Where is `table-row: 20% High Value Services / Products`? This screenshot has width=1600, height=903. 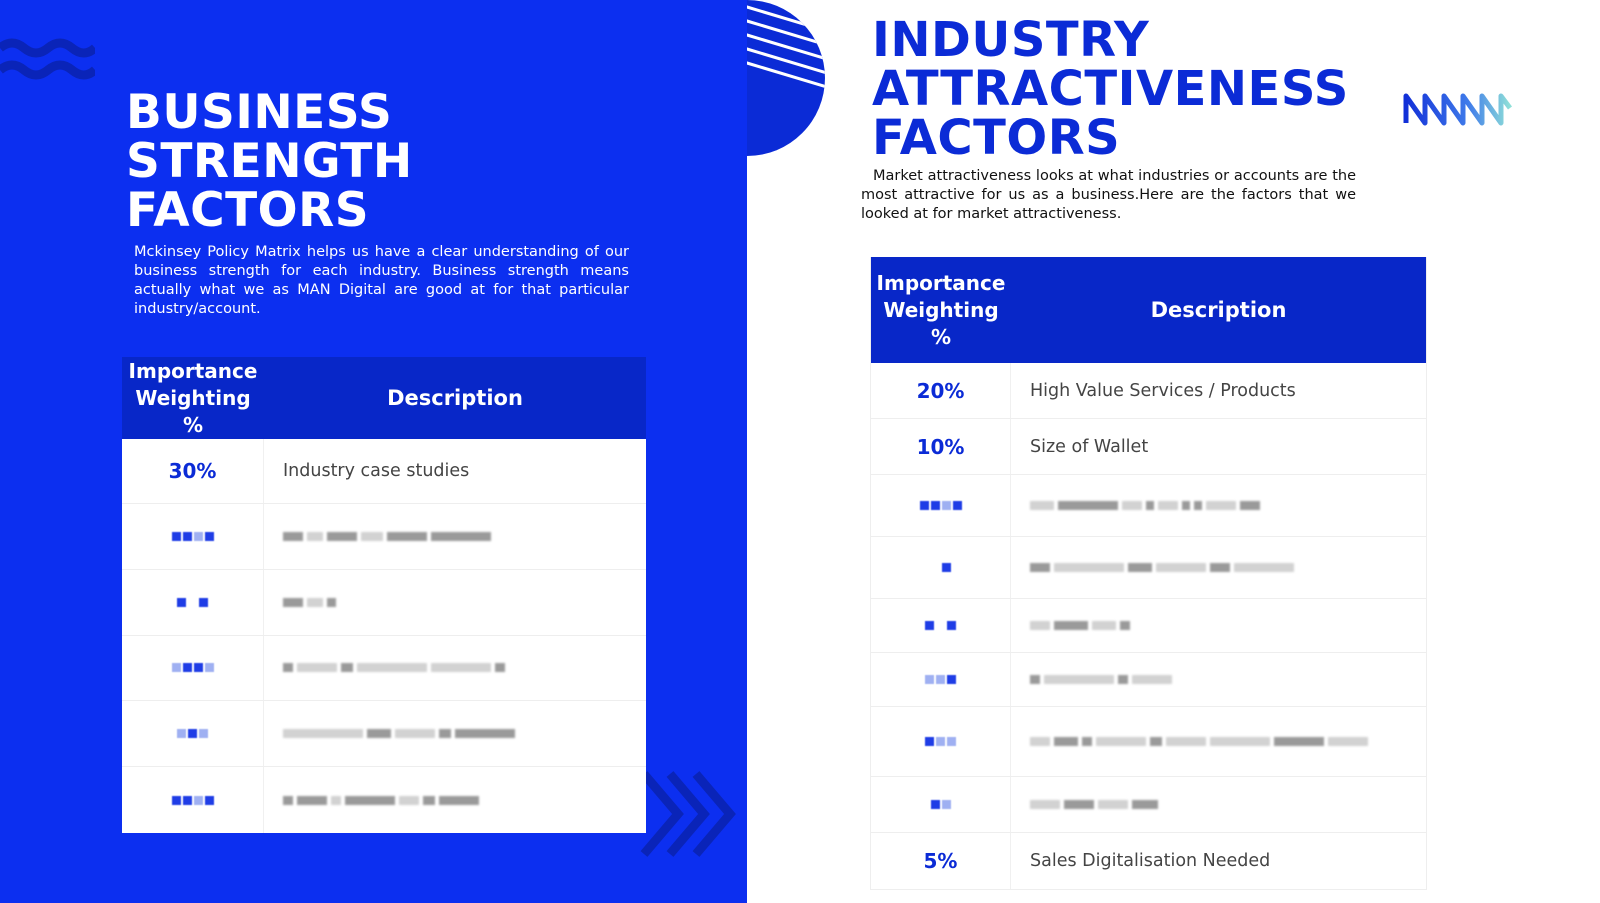
table-row: 20% High Value Services / Products is located at coordinates (1148, 391).